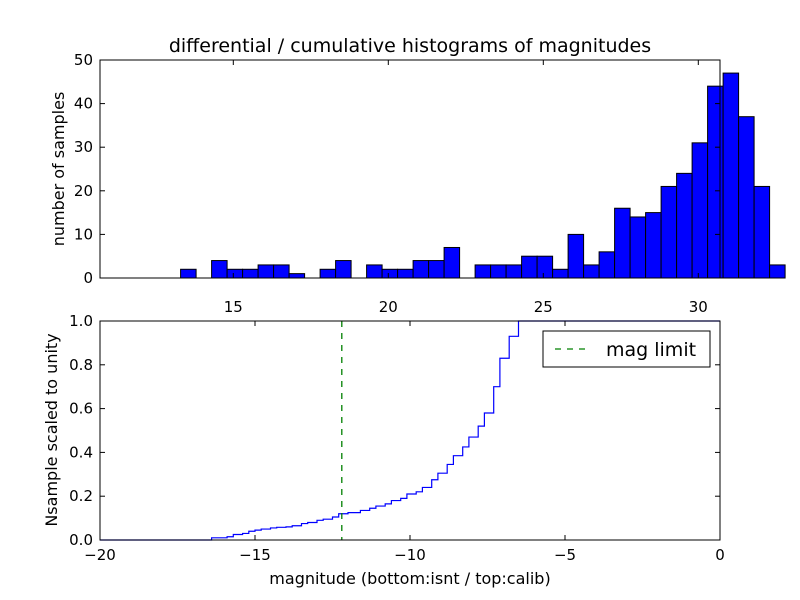 This screenshot has width=800, height=600. Describe the element at coordinates (83, 234) in the screenshot. I see `top-y-tick-label: 10` at that location.